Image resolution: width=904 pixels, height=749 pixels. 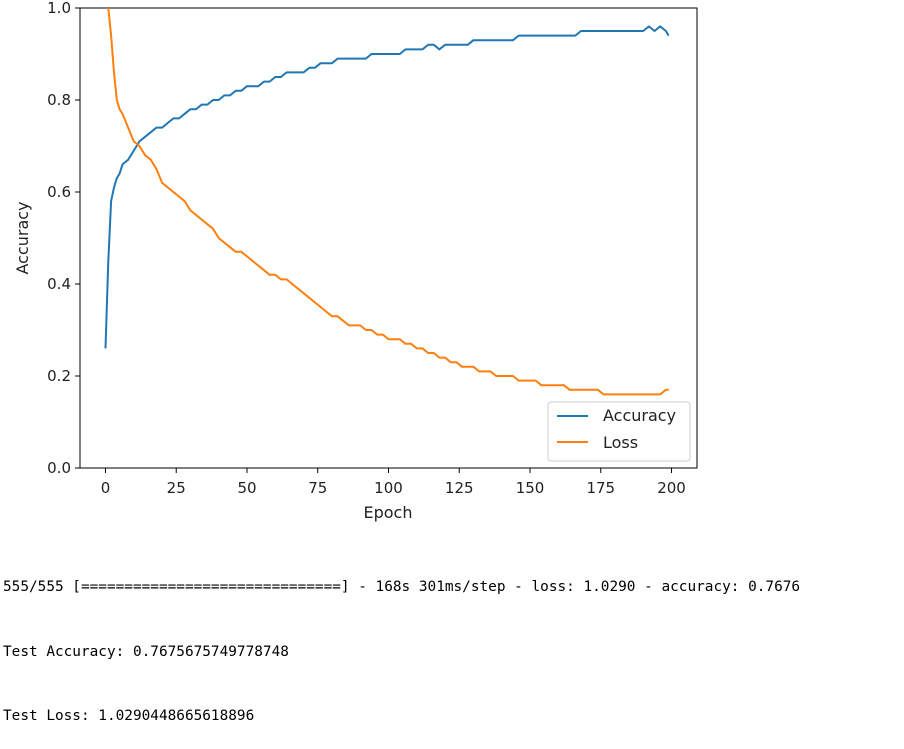 I want to click on x-axis-ticks: 0 25 50 75 100 125 150 175 200, so click(x=393, y=482).